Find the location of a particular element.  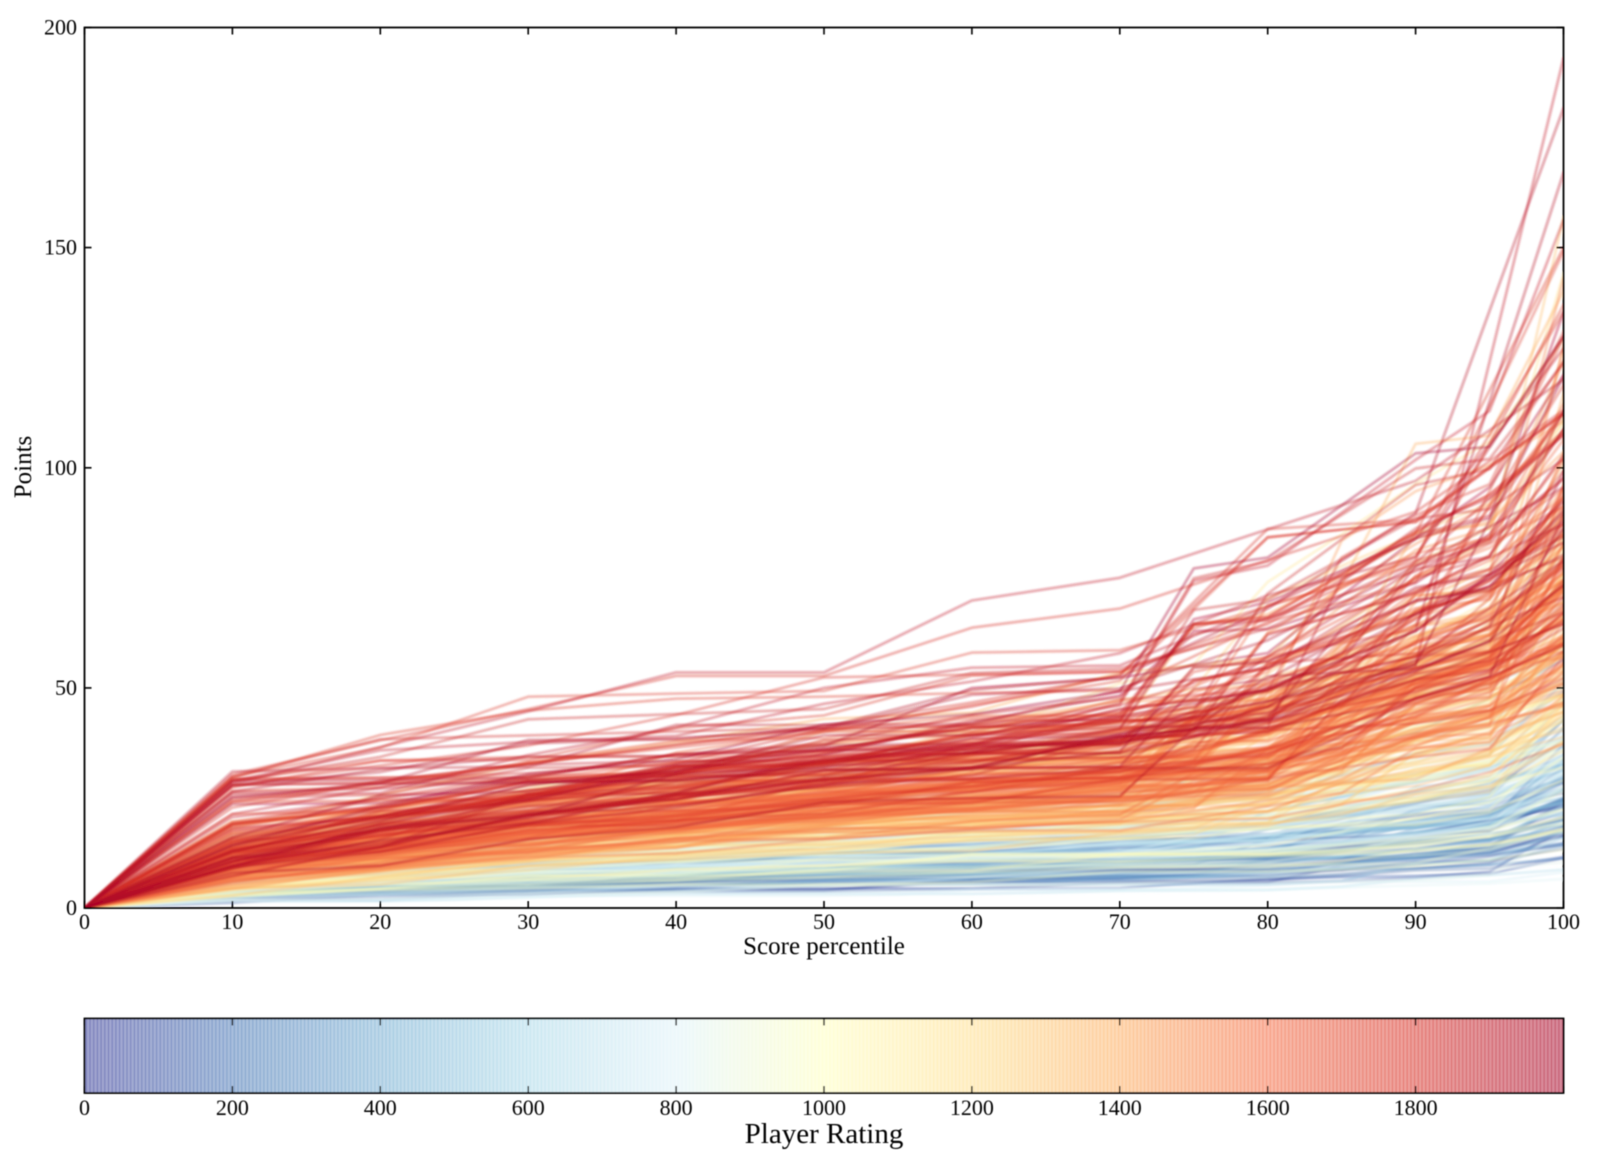

svg-text: 60 is located at coordinates (972, 921).